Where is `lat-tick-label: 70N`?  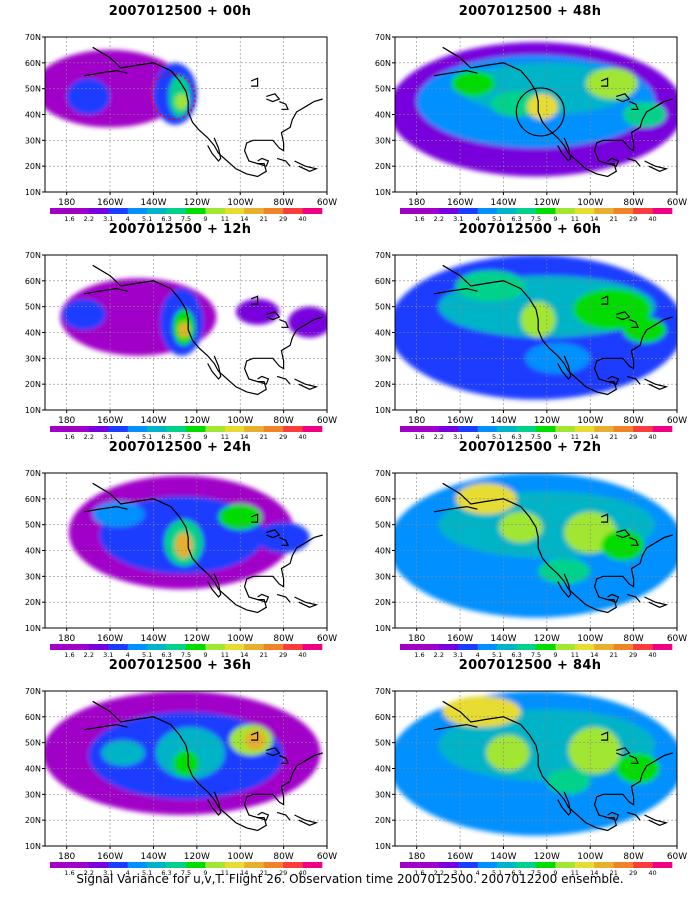 lat-tick-label: 70N is located at coordinates (33, 255).